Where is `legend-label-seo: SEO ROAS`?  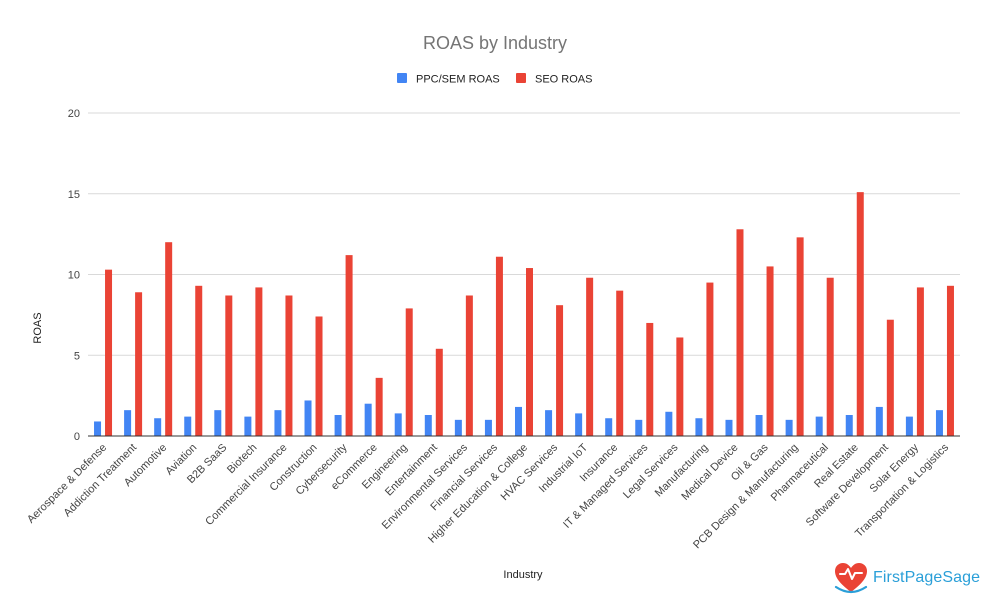 legend-label-seo: SEO ROAS is located at coordinates (563, 80).